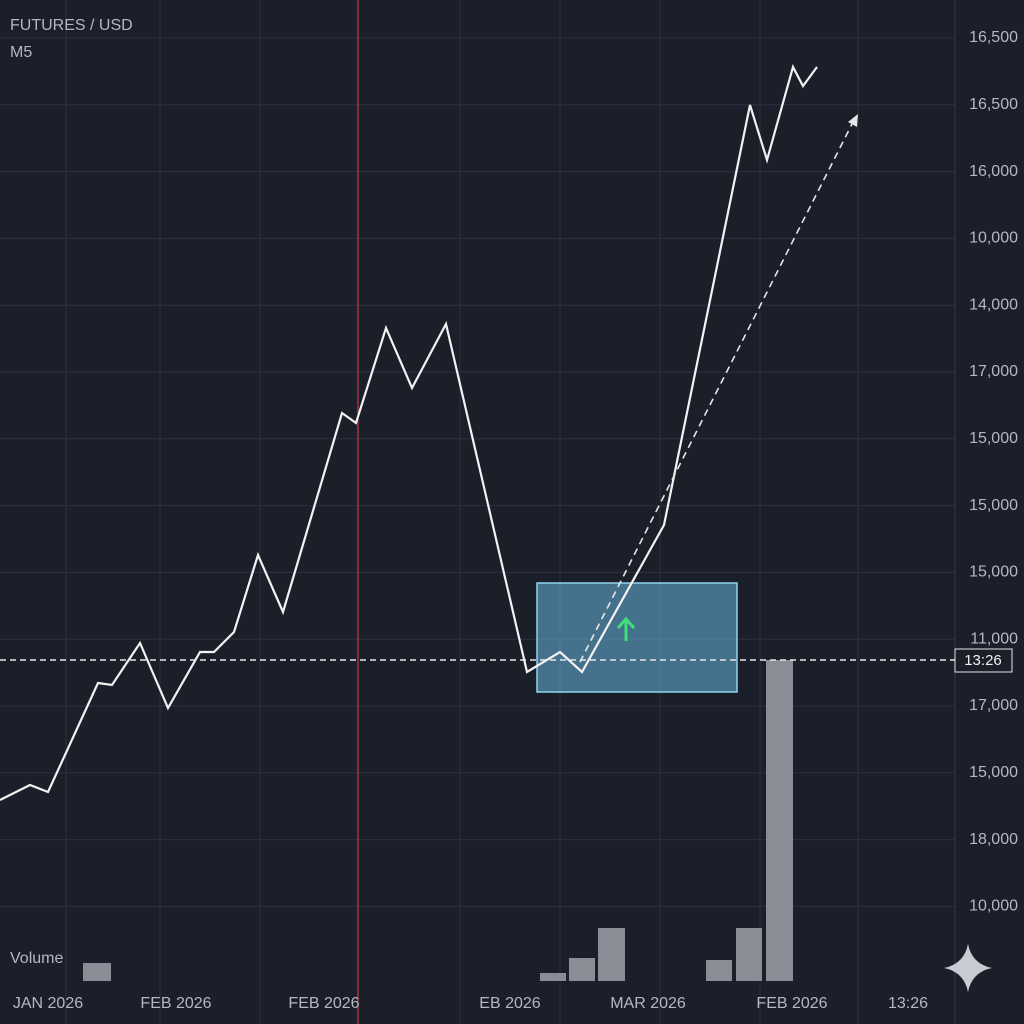 The image size is (1024, 1024). Describe the element at coordinates (509, 1003) in the screenshot. I see `time-label: EB 2026` at that location.